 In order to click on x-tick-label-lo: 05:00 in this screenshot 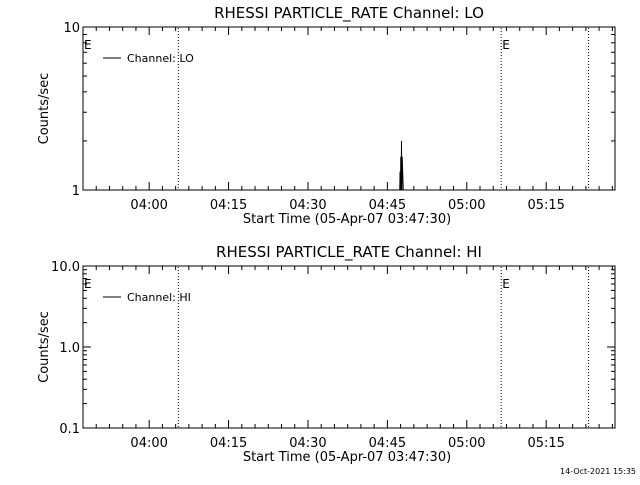, I will do `click(466, 205)`.